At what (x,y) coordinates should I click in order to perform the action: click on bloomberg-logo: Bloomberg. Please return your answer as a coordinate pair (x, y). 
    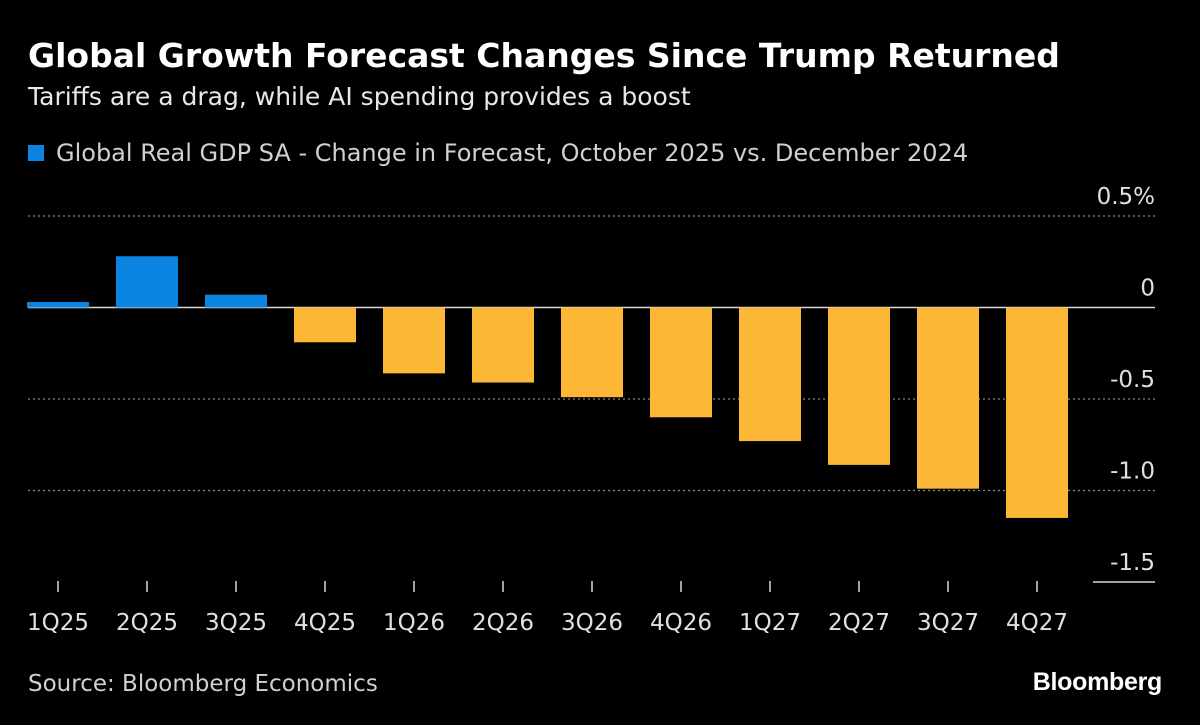
    Looking at the image, I should click on (1097, 682).